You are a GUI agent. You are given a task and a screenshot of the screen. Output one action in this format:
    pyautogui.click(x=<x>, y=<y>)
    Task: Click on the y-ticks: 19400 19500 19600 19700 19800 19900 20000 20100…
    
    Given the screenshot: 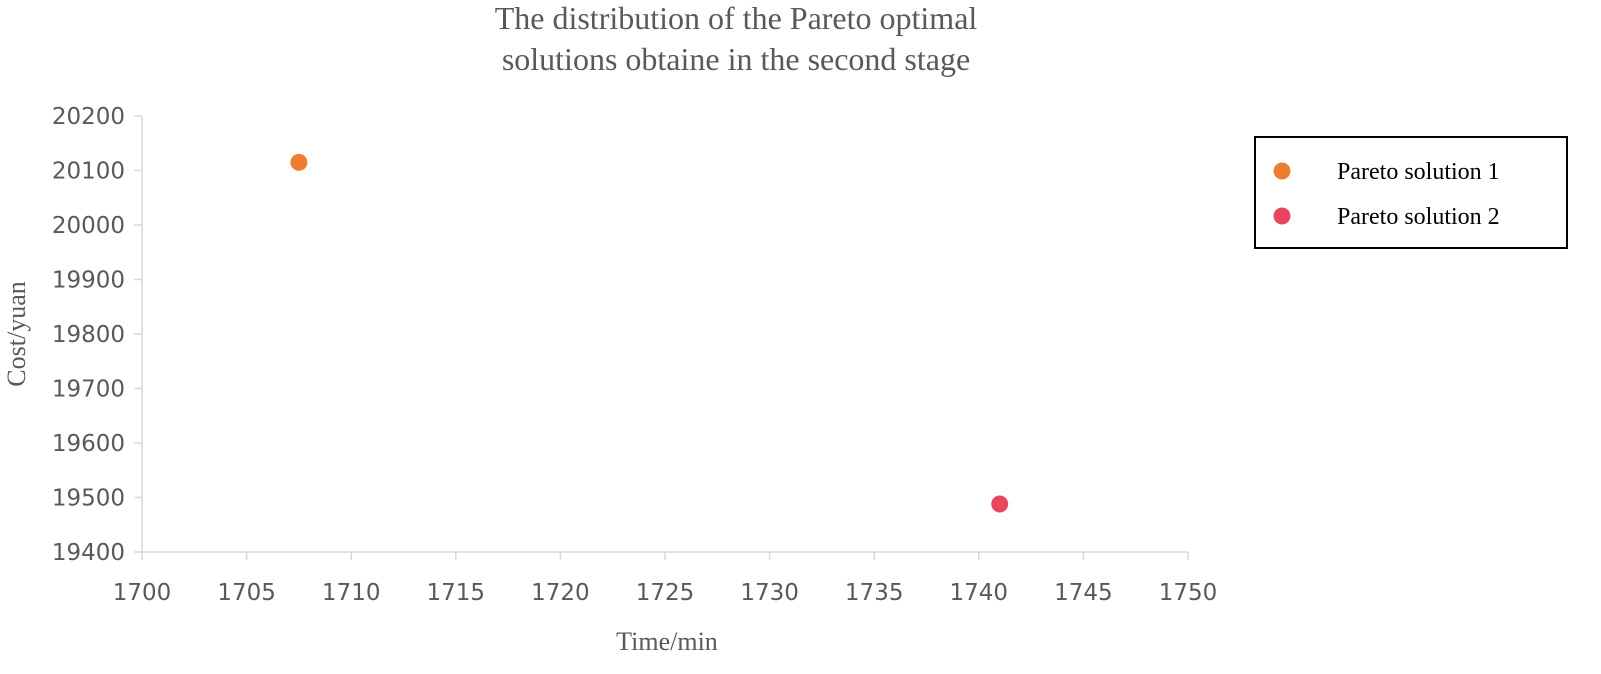 What is the action you would take?
    pyautogui.click(x=97, y=335)
    